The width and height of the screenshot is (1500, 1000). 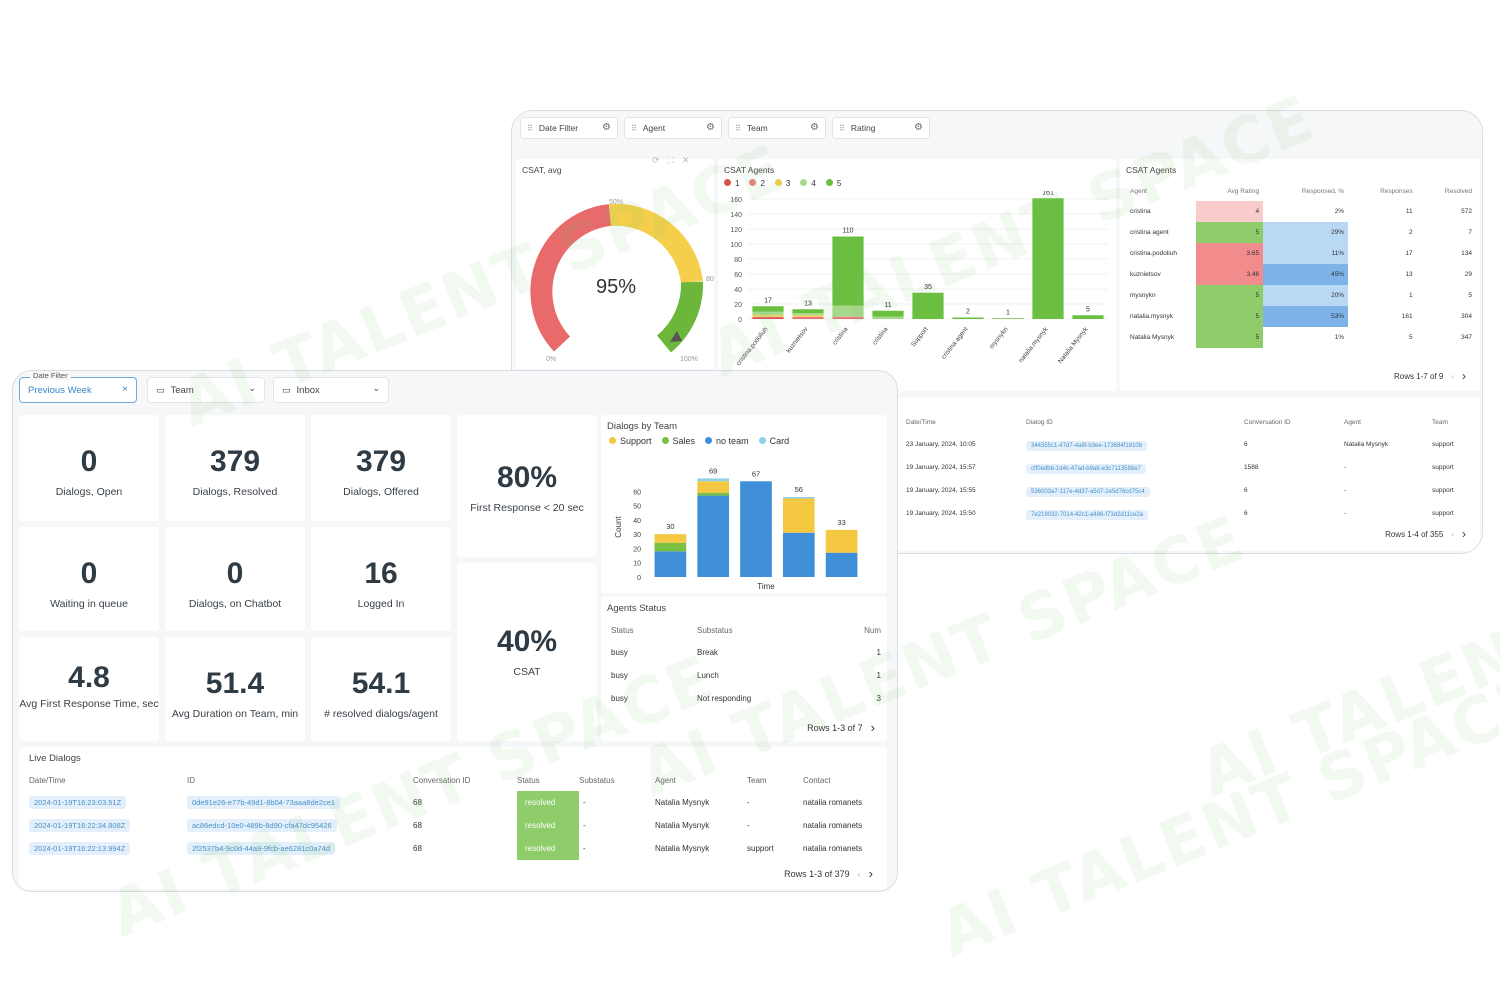 What do you see at coordinates (727, 441) in the screenshot?
I see `legend-item: no team` at bounding box center [727, 441].